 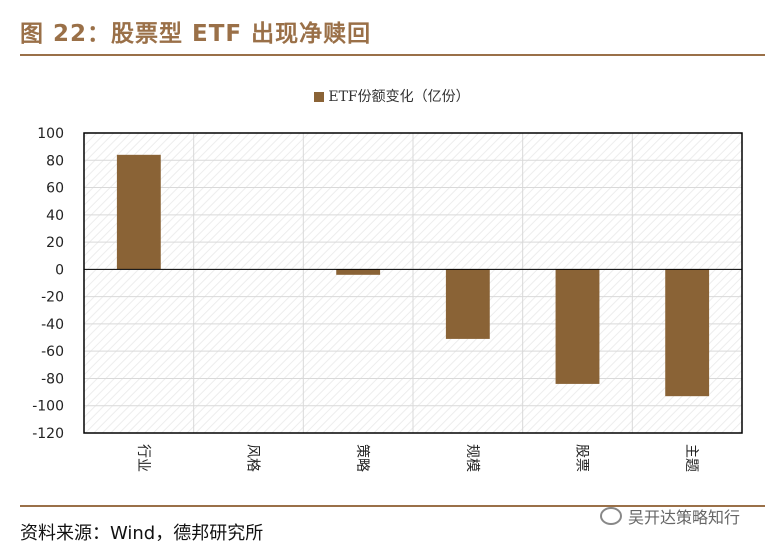 I want to click on x-tick-label: 主题, so click(x=691, y=458).